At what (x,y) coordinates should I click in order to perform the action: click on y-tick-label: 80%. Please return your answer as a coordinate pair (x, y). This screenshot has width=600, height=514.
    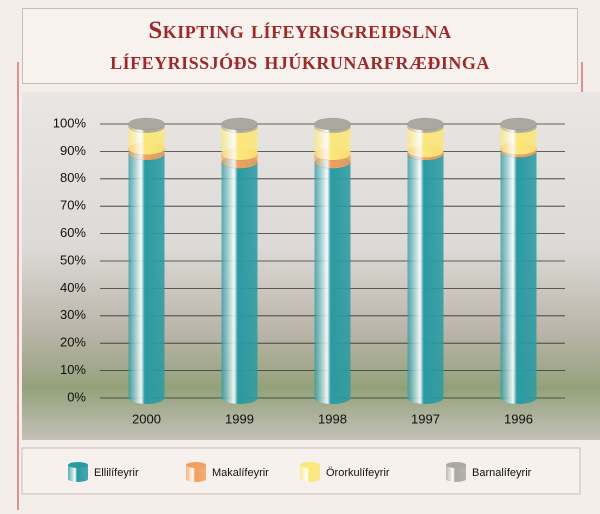
    Looking at the image, I should click on (73, 177).